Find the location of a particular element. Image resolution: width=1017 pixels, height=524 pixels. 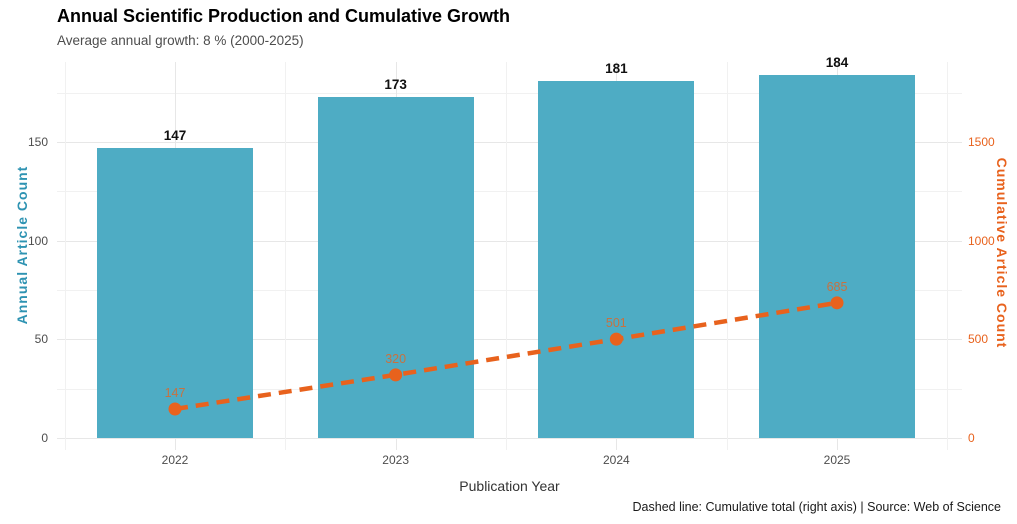

right-axis-tick-label: 1500 is located at coordinates (981, 142).